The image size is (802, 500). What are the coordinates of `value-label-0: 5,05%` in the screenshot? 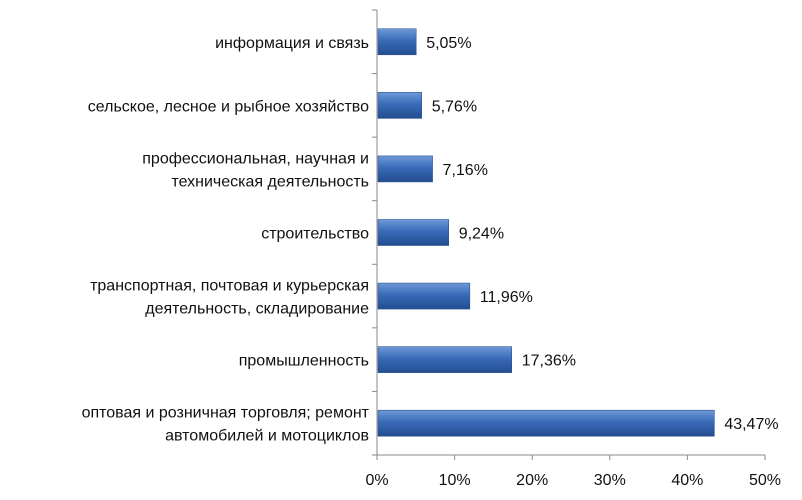 It's located at (448, 43).